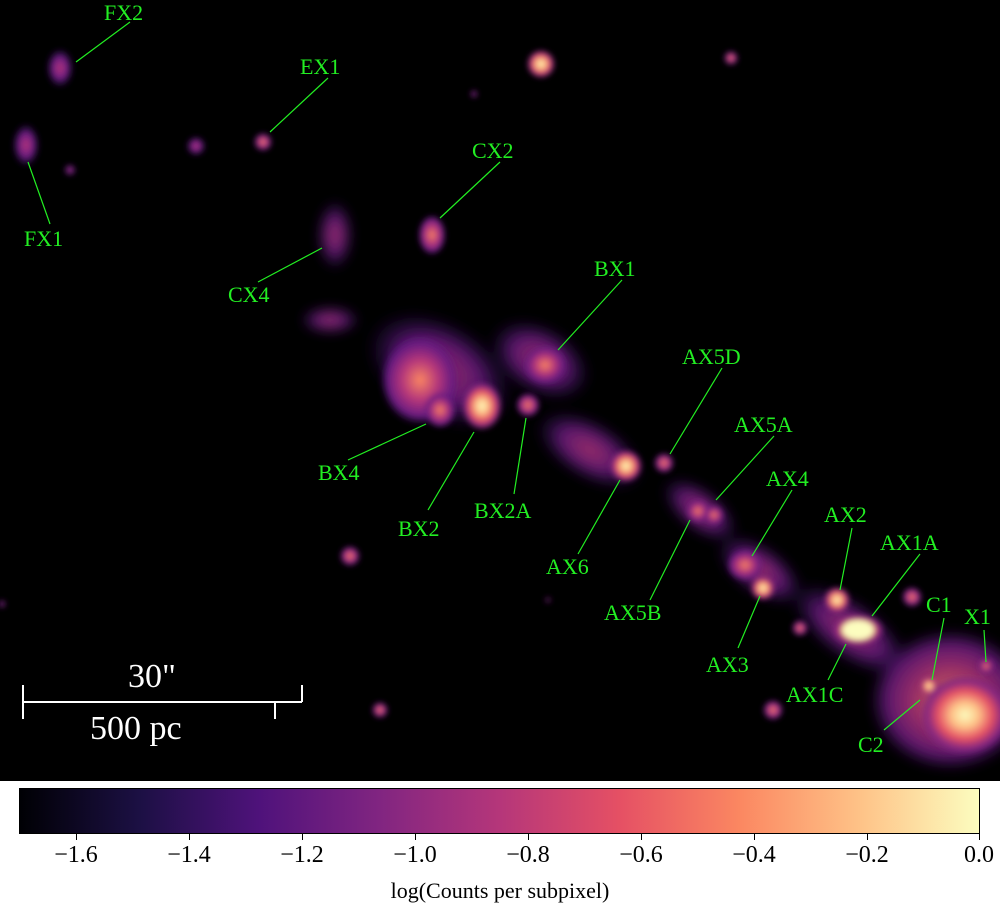 The image size is (1000, 911). What do you see at coordinates (339, 472) in the screenshot?
I see `source-label-bx4: BX4` at bounding box center [339, 472].